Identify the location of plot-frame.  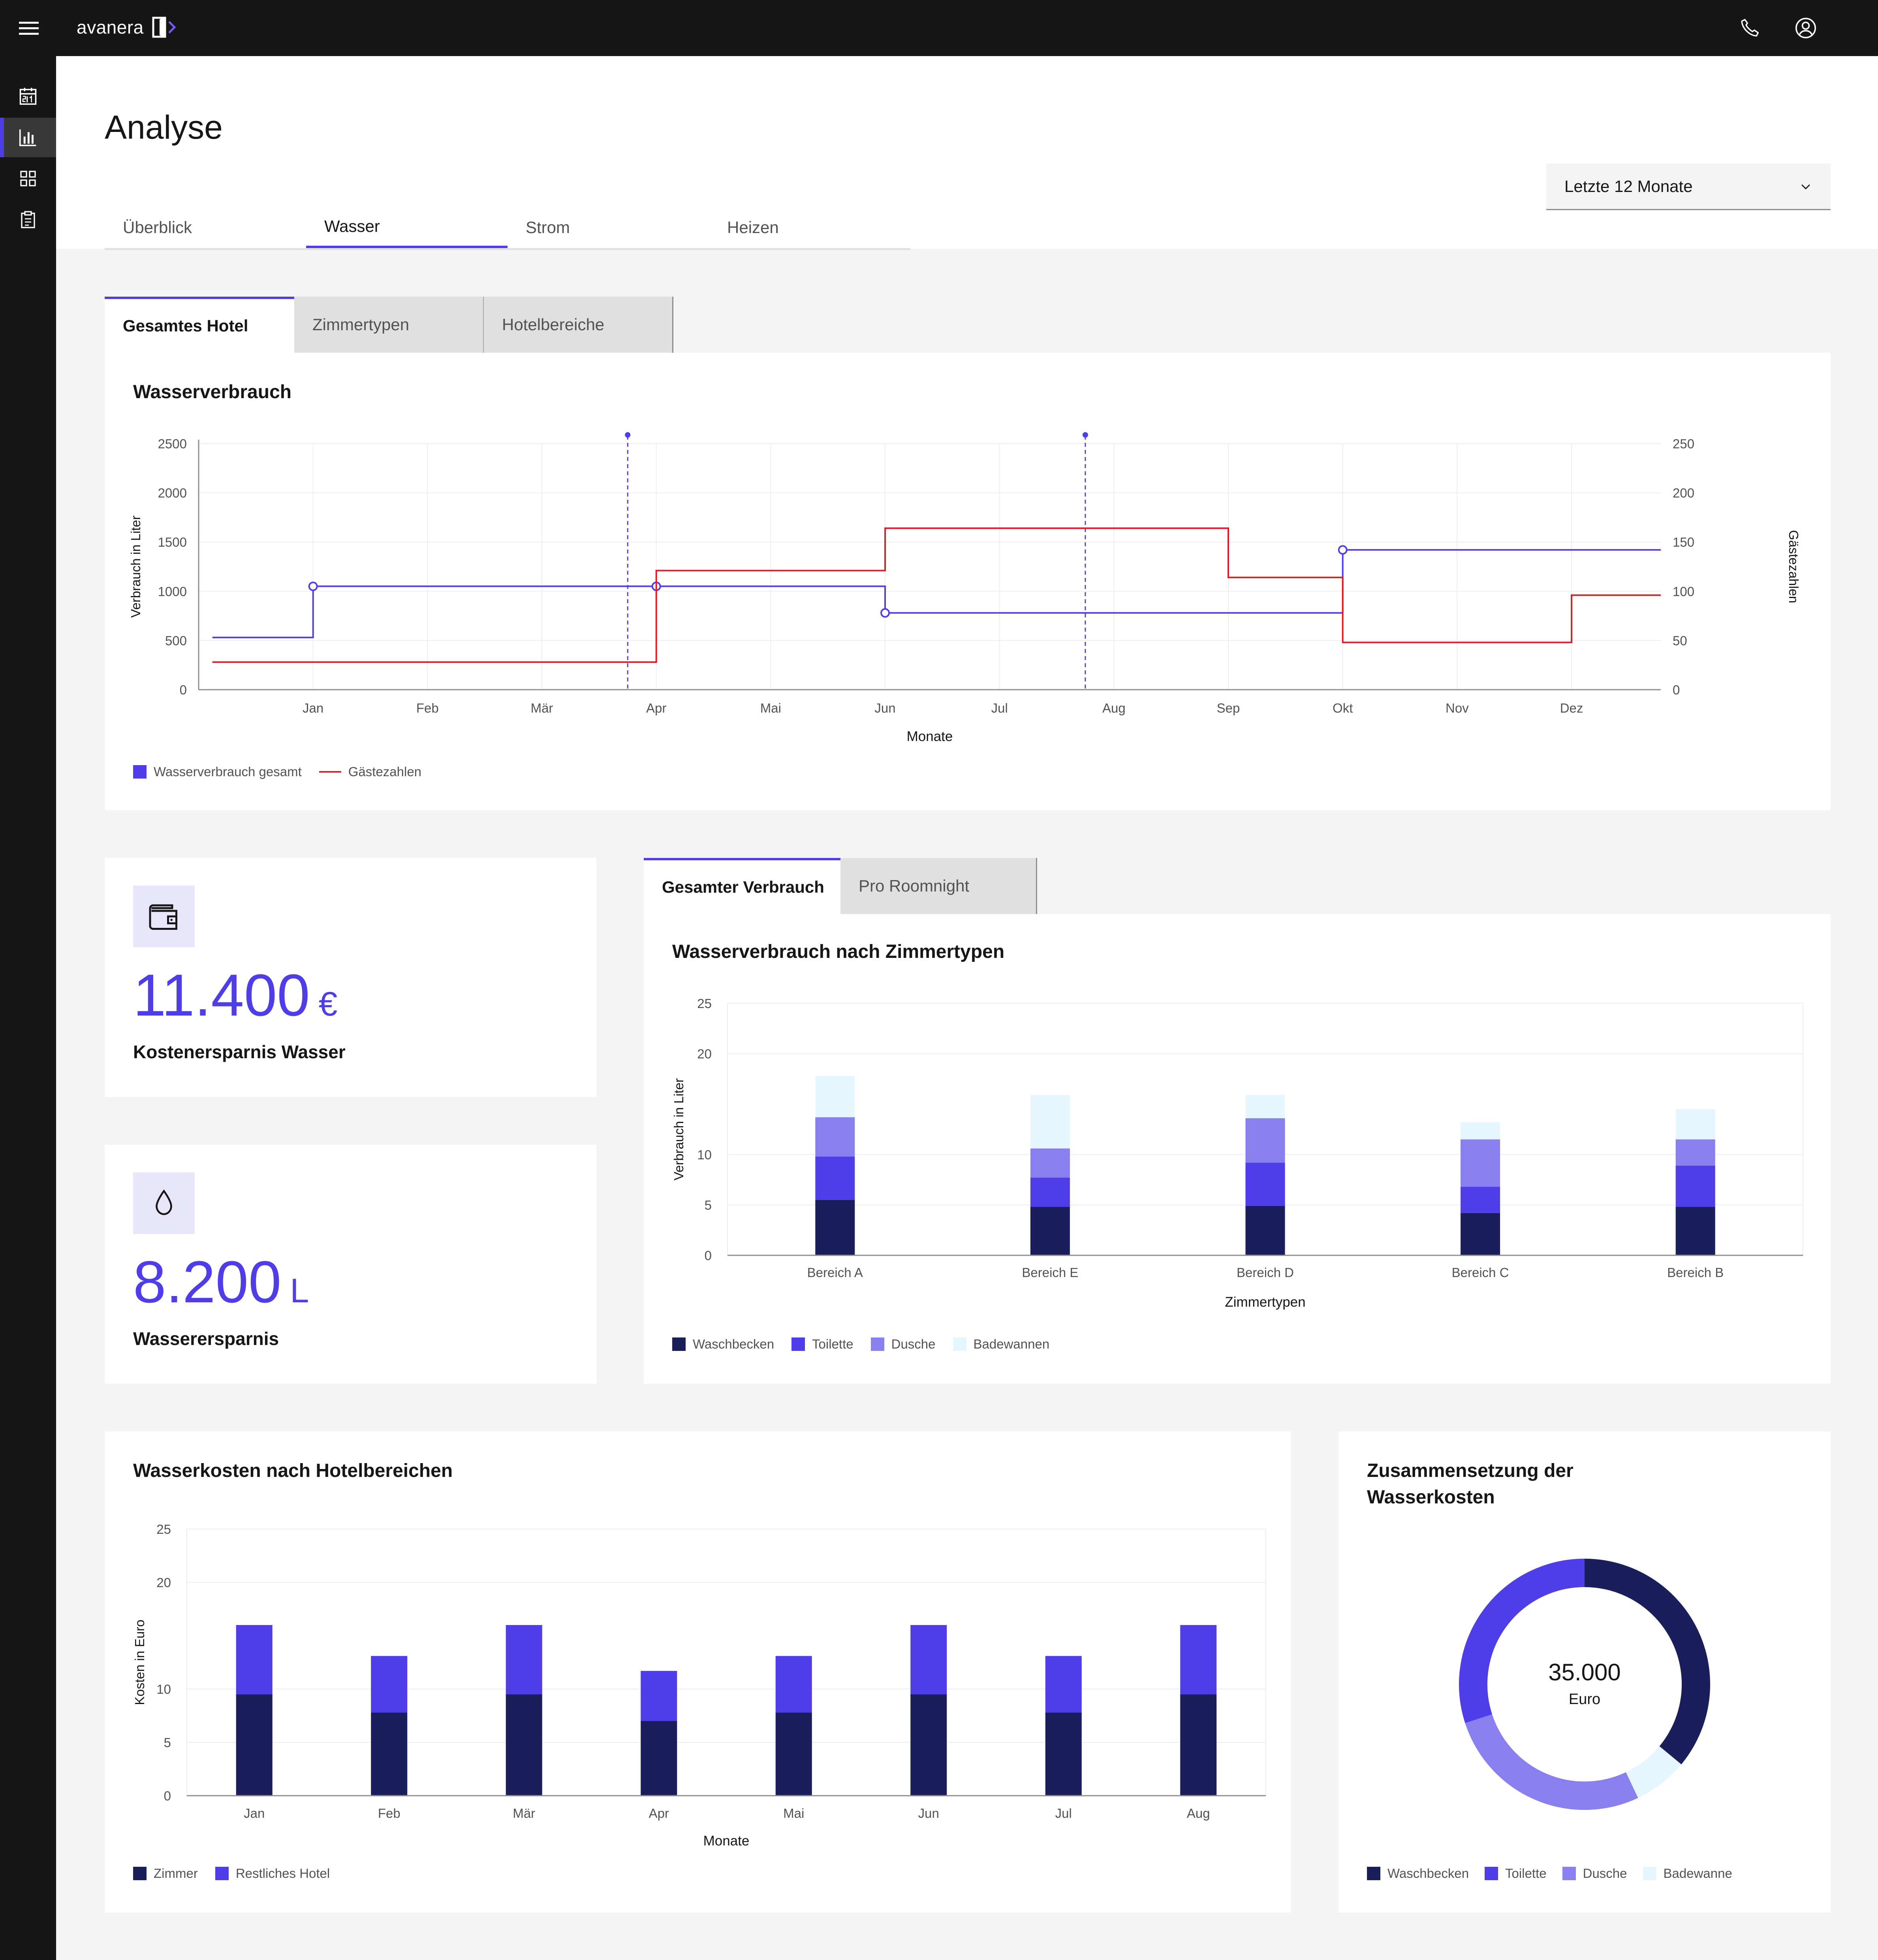
(726, 1662).